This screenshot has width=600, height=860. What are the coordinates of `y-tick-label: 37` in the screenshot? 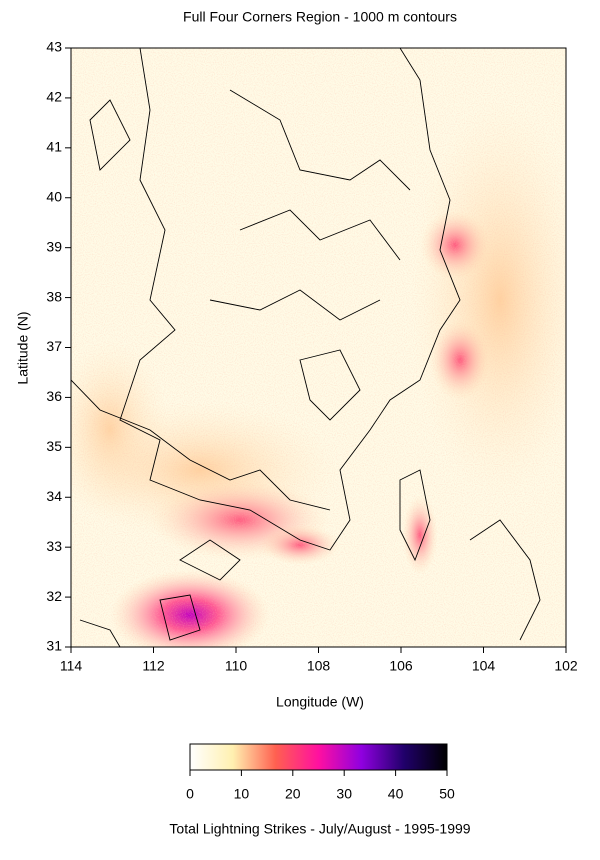 It's located at (54, 346).